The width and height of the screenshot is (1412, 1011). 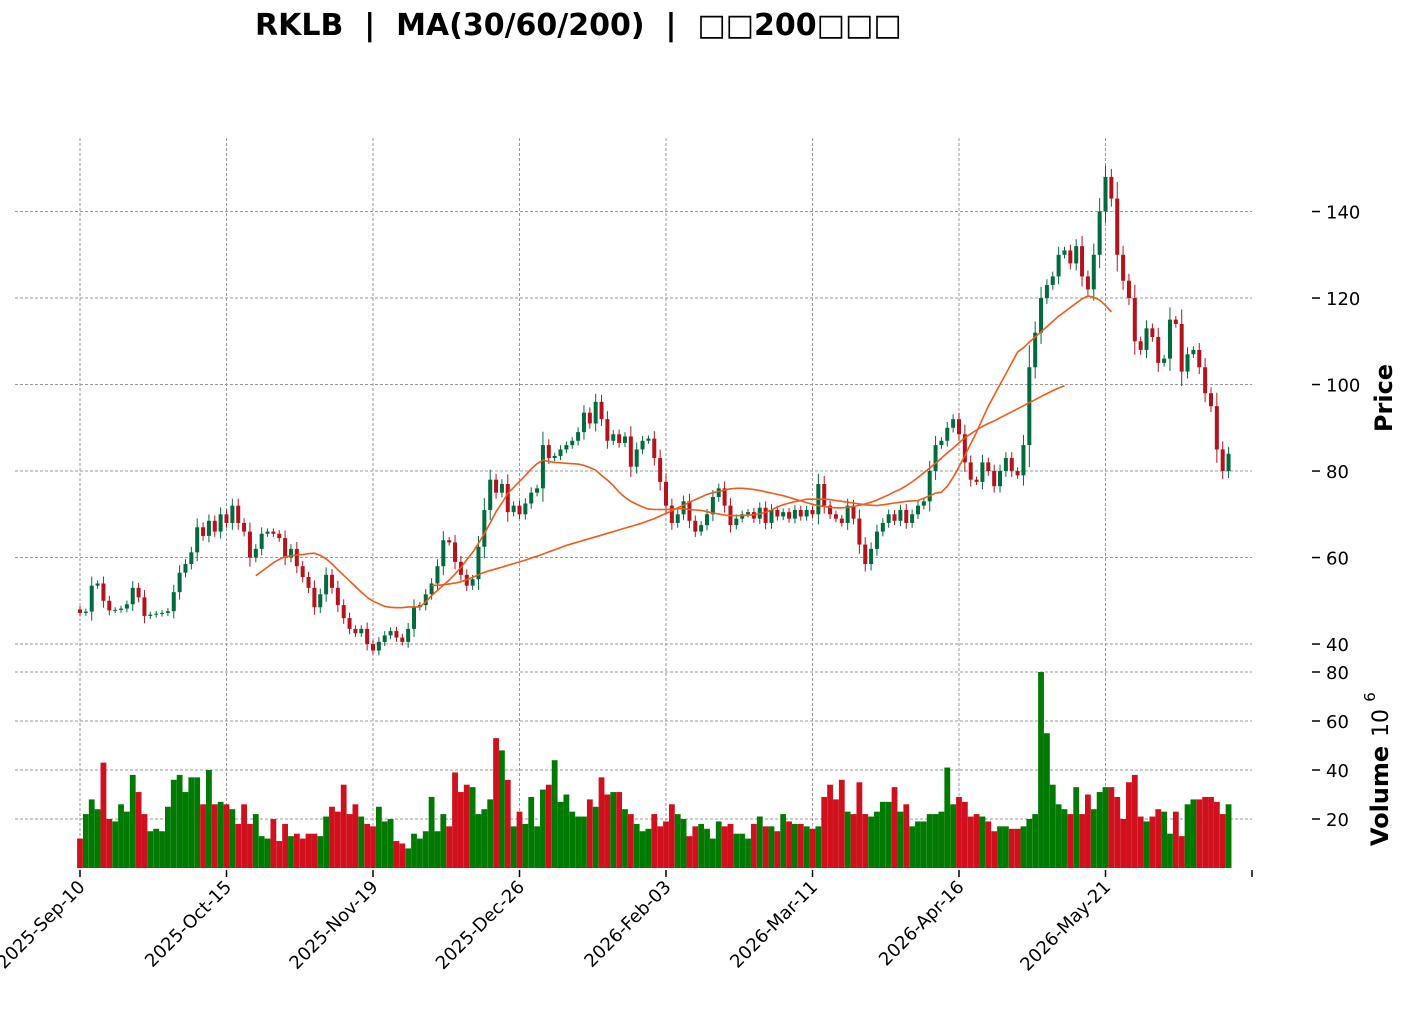 What do you see at coordinates (748, 486) in the screenshot?
I see `ma-long-line` at bounding box center [748, 486].